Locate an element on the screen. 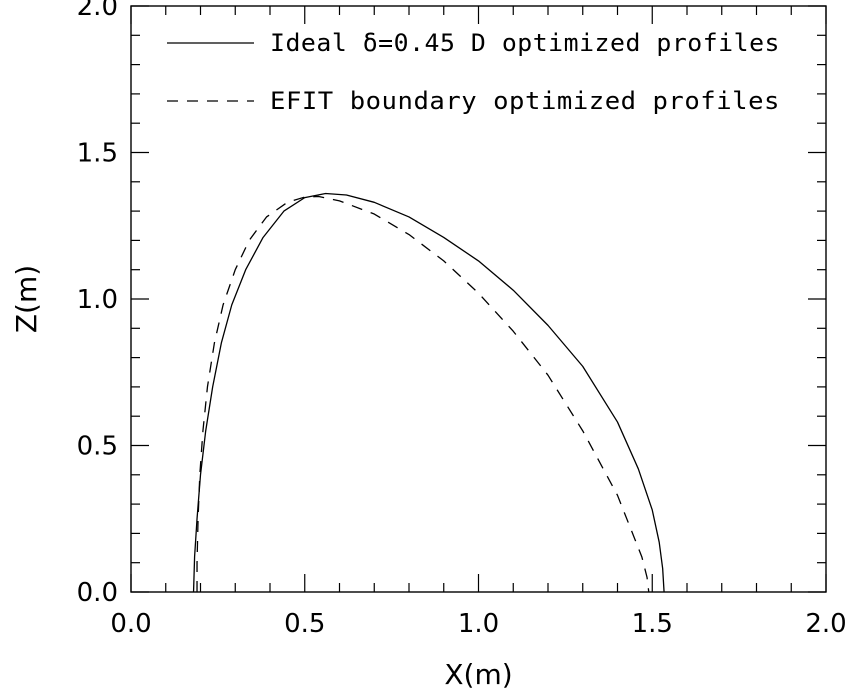 The width and height of the screenshot is (855, 694). x-tick-label: 0.0 is located at coordinates (130, 624).